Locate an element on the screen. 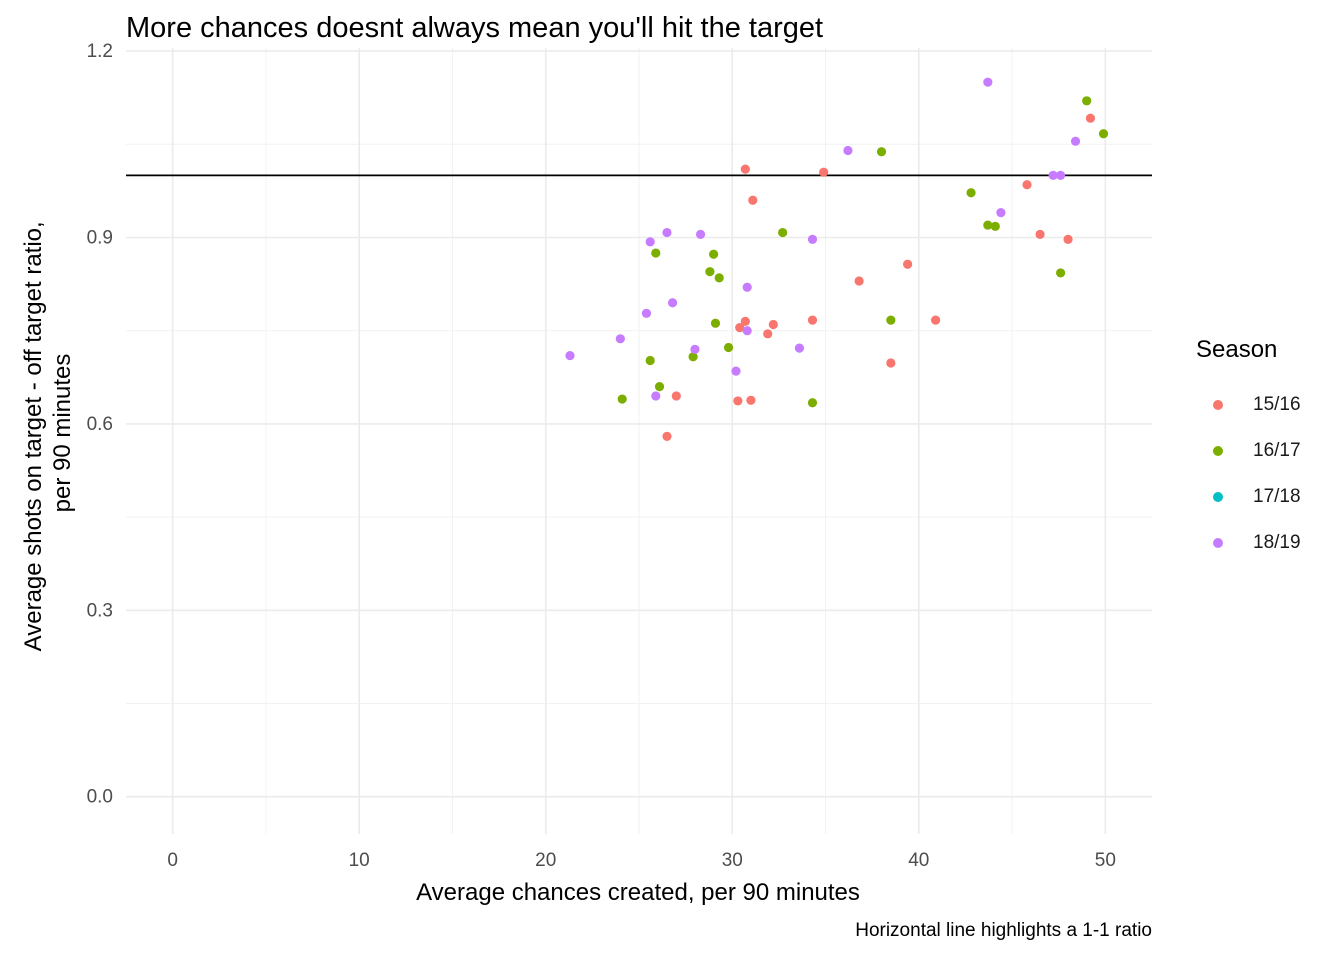 This screenshot has height=960, width=1344. legend-item-15-16: 15/16 is located at coordinates (1248, 405).